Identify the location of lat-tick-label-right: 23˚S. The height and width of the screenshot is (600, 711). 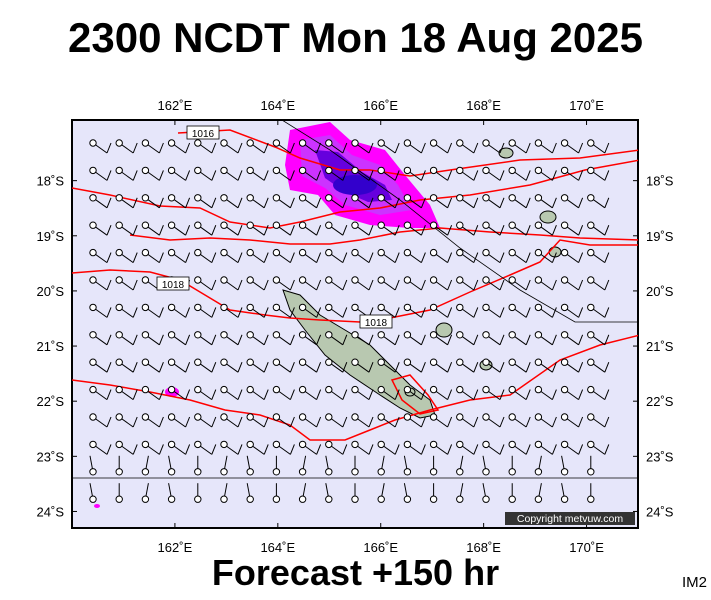
(660, 456).